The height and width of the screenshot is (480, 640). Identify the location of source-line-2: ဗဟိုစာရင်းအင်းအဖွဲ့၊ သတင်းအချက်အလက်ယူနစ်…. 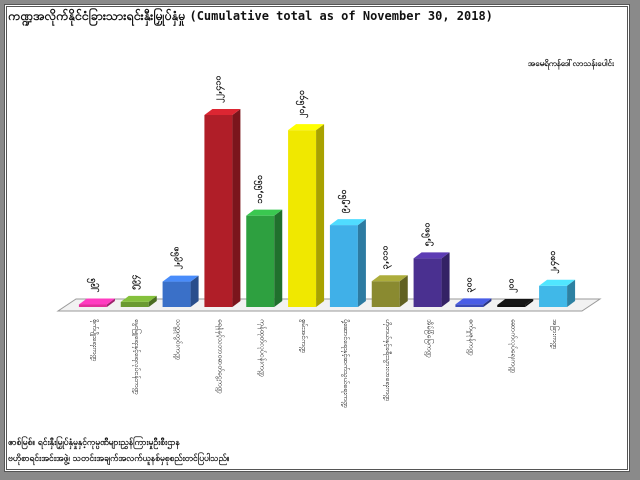
(119, 459).